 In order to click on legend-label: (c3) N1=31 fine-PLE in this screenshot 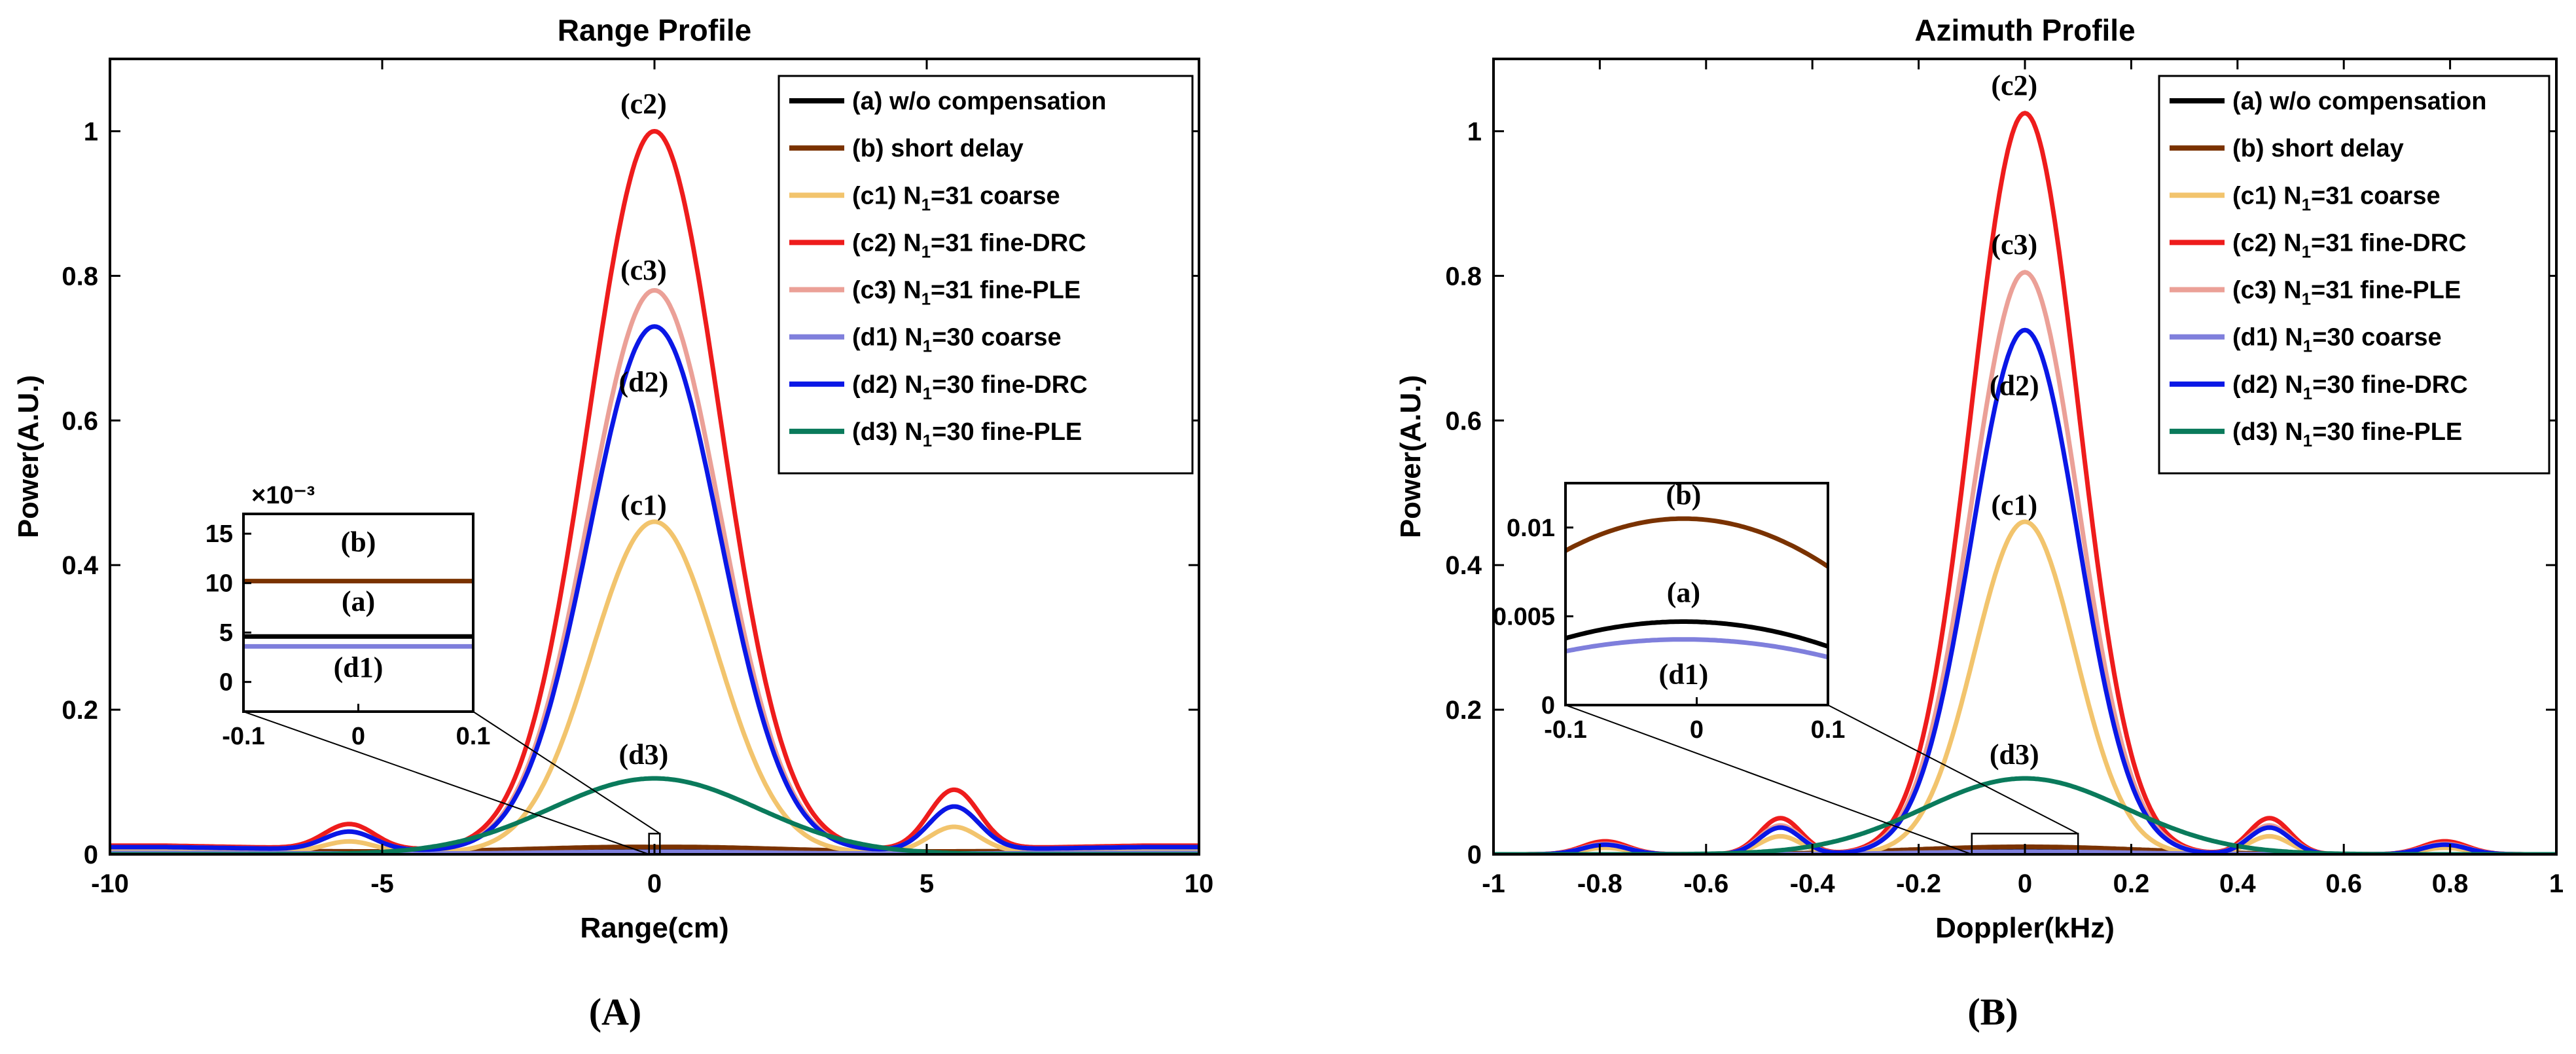, I will do `click(966, 293)`.